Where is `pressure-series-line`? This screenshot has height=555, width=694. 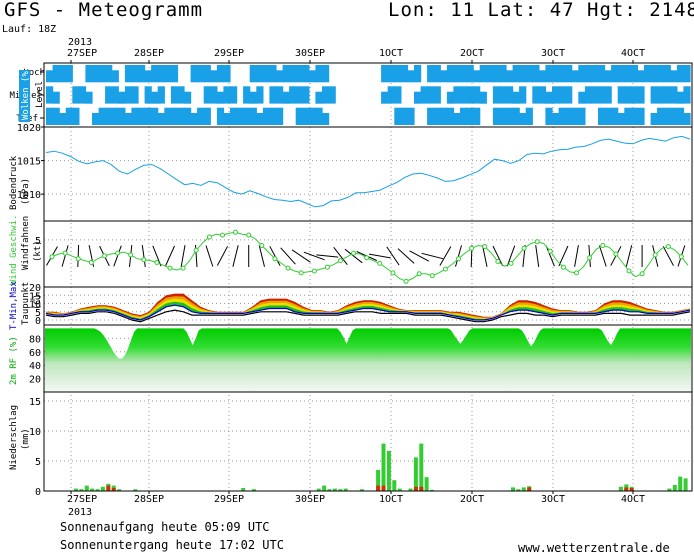 pressure-series-line is located at coordinates (368, 171).